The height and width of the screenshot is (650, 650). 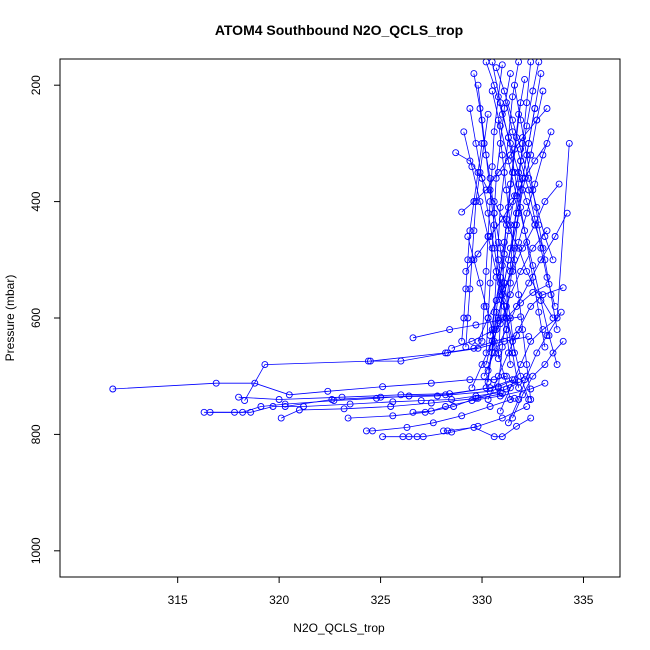 What do you see at coordinates (279, 600) in the screenshot?
I see `x-tick-label: 320` at bounding box center [279, 600].